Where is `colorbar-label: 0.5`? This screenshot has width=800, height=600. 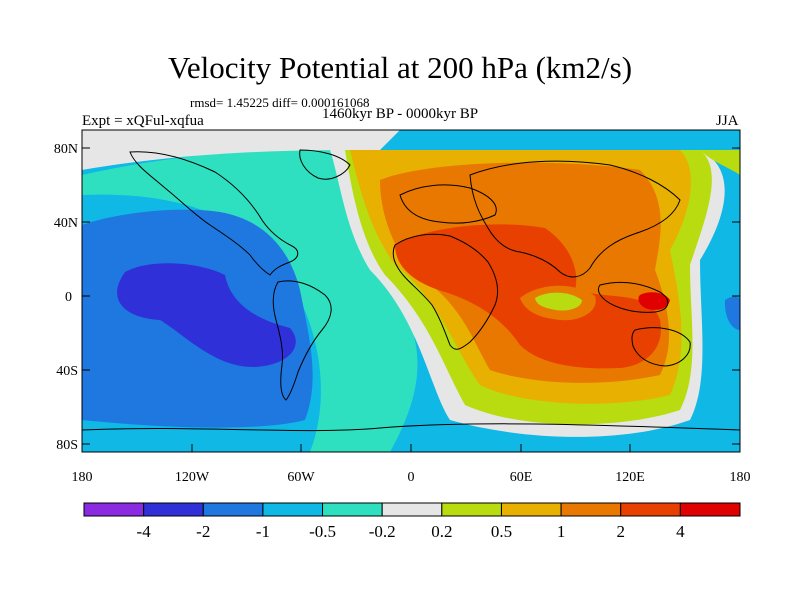
colorbar-label: 0.5 is located at coordinates (501, 531).